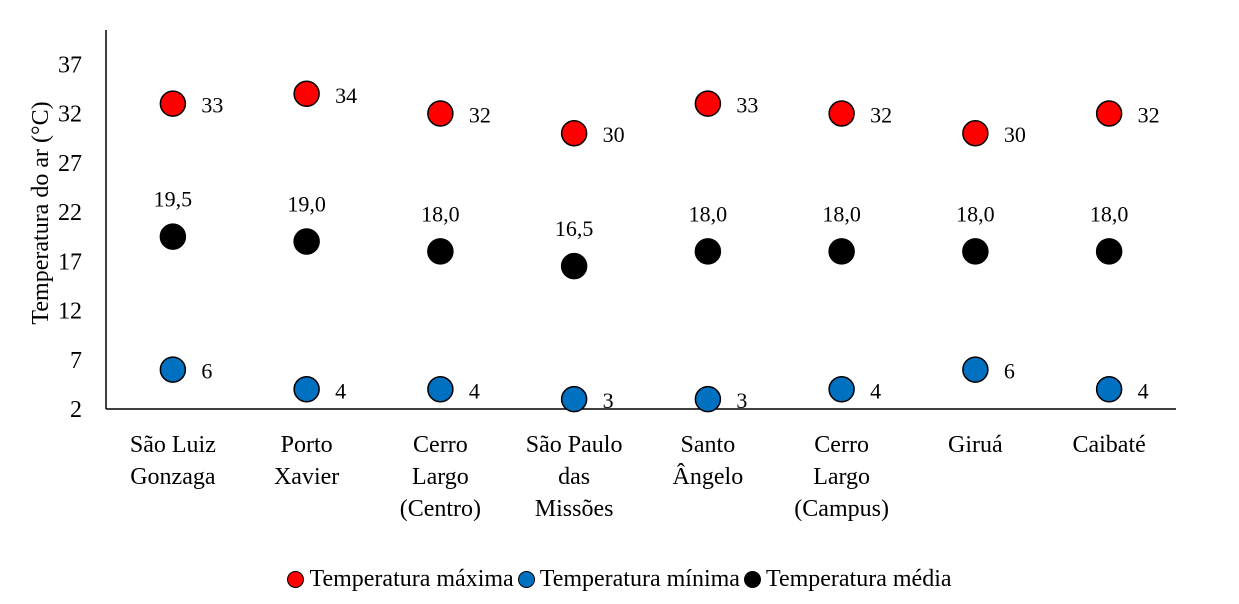 The width and height of the screenshot is (1239, 604). I want to click on legend-swatch-min, so click(526, 579).